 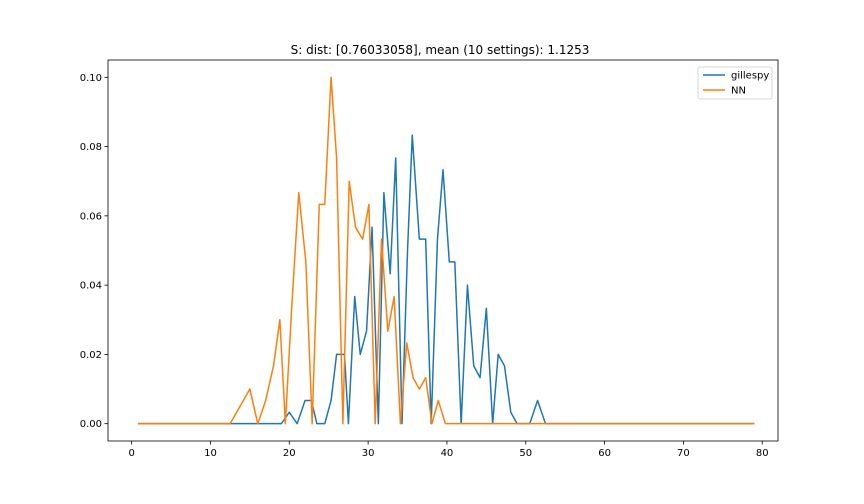 I want to click on x-tick-label: 30, so click(x=368, y=453).